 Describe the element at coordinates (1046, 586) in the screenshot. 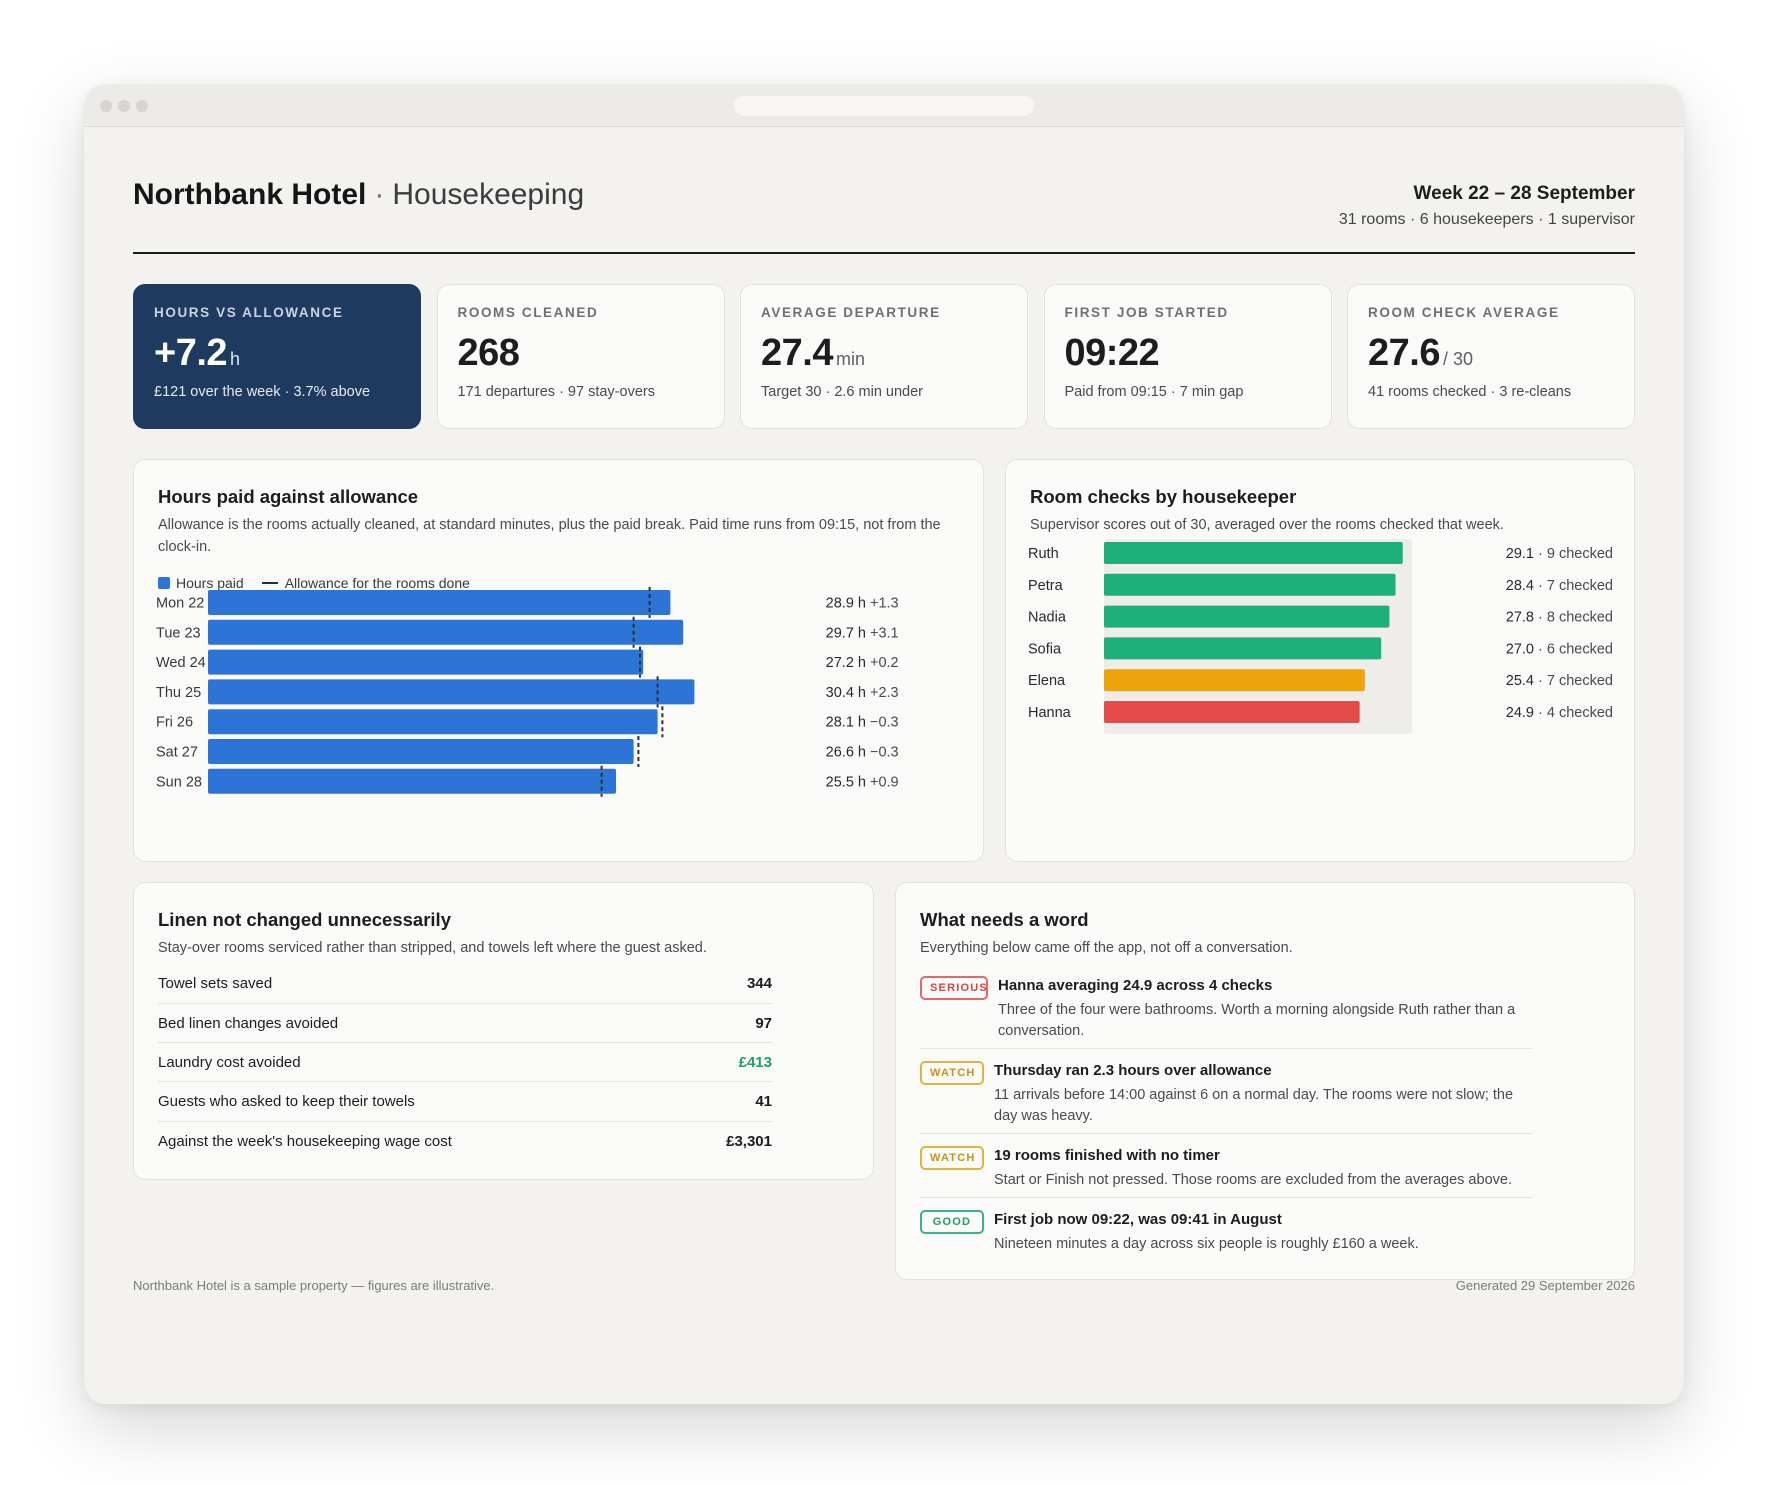

I see `housekeeper-name: Petra` at that location.